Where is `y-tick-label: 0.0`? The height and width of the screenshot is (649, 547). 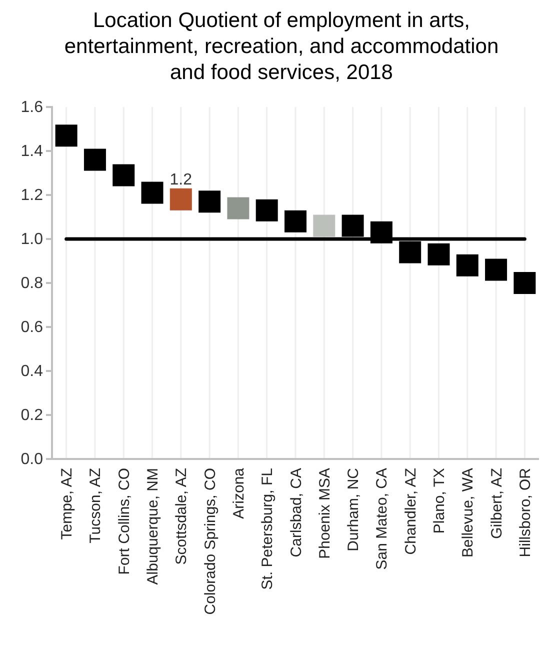 y-tick-label: 0.0 is located at coordinates (32, 459).